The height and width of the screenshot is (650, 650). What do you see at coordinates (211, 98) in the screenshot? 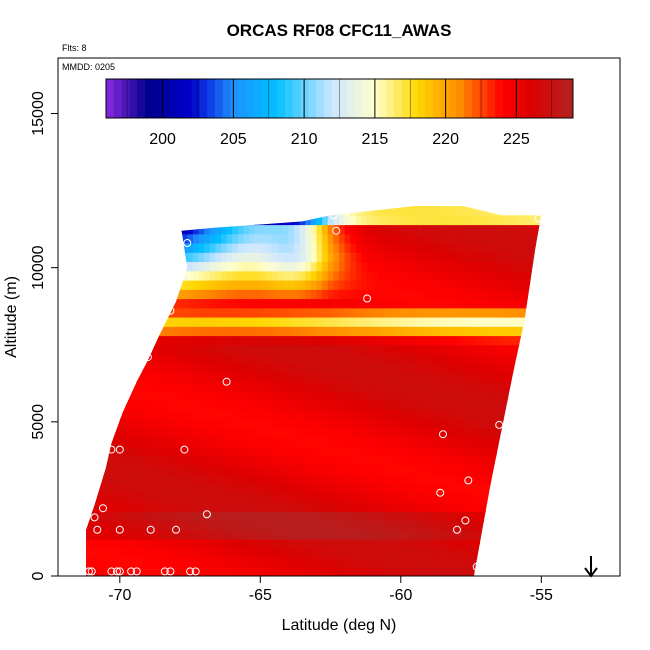
I see `colorbar-swatch` at bounding box center [211, 98].